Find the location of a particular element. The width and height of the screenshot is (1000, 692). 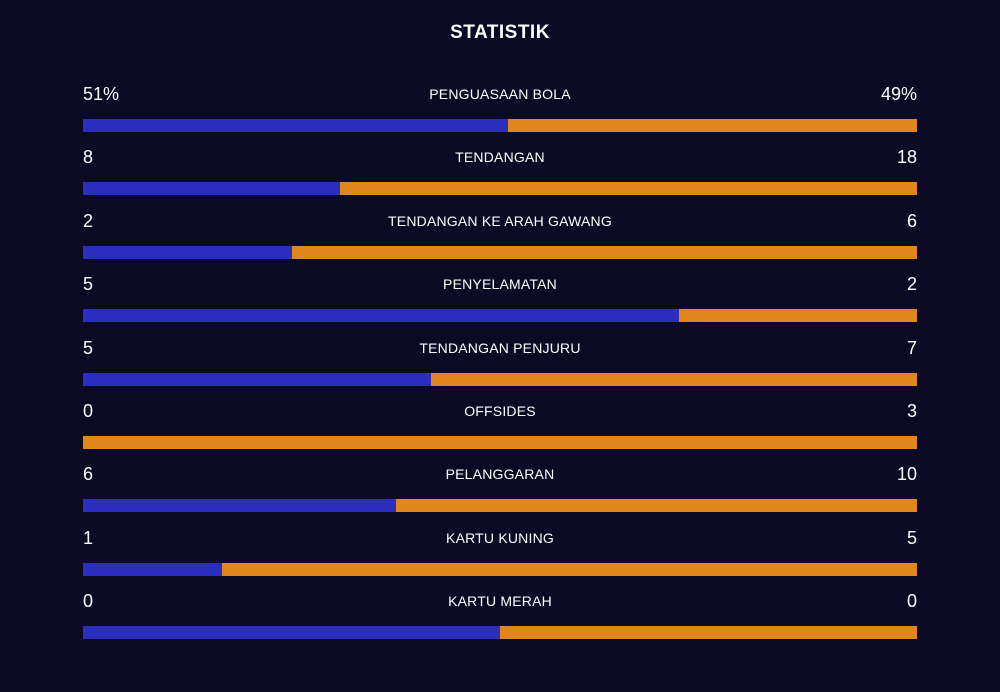

stat-row-header: 1 KARTU KUNING 5 is located at coordinates (500, 538).